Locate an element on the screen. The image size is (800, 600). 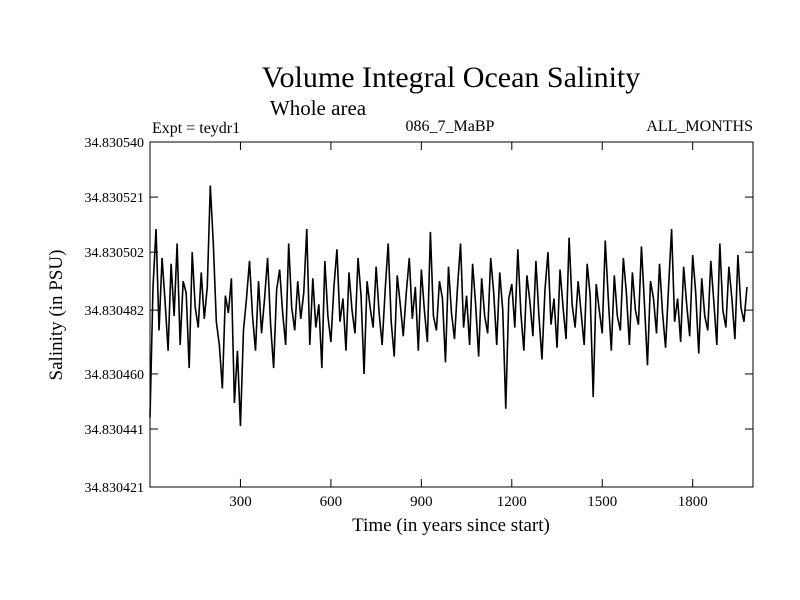
y-tick-label: 34.830421 is located at coordinates (115, 488).